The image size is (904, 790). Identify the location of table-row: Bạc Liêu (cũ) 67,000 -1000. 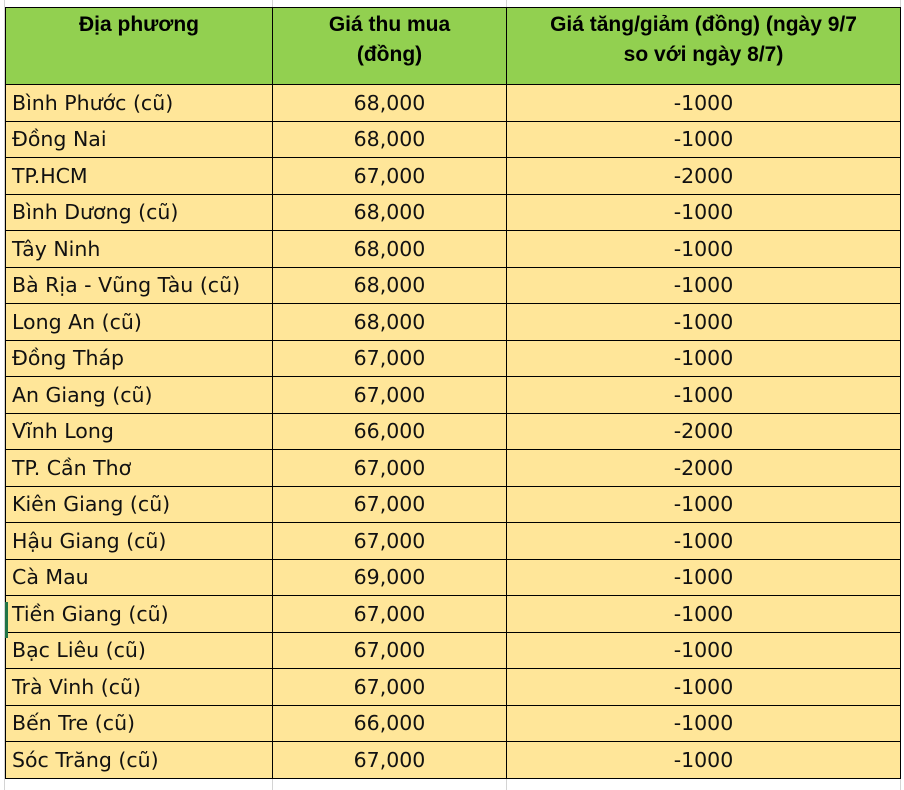
(453, 650).